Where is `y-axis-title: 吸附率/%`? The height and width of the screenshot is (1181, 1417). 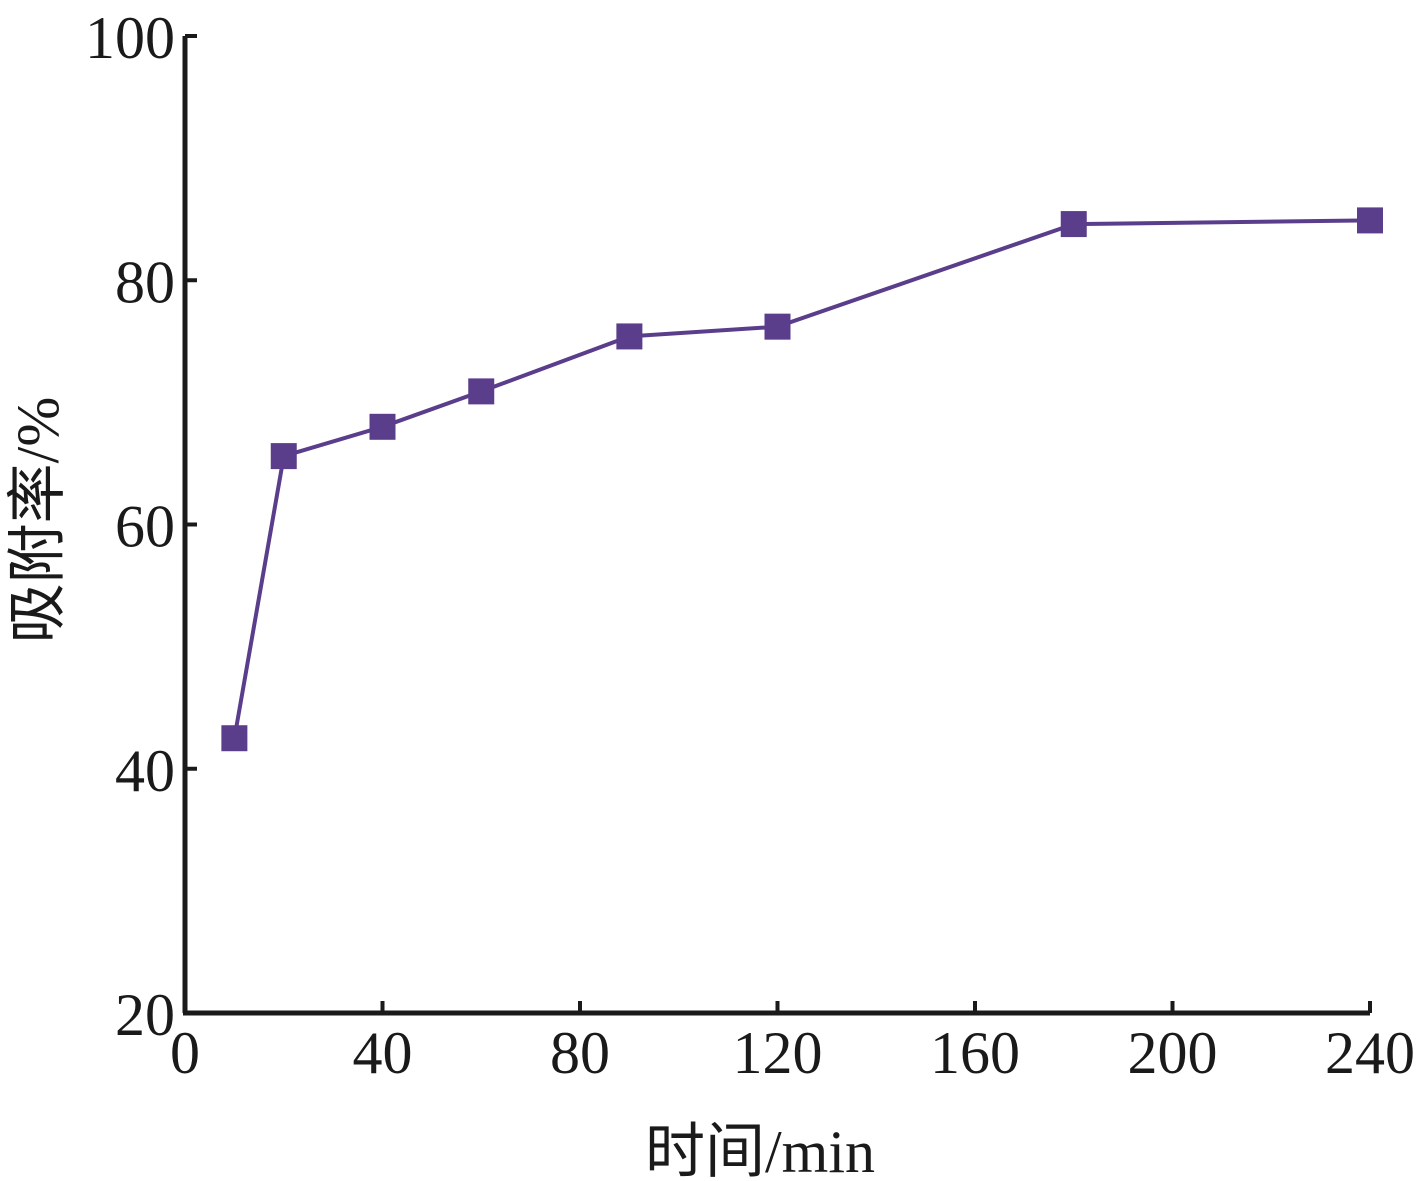 y-axis-title: 吸附率/% is located at coordinates (38, 520).